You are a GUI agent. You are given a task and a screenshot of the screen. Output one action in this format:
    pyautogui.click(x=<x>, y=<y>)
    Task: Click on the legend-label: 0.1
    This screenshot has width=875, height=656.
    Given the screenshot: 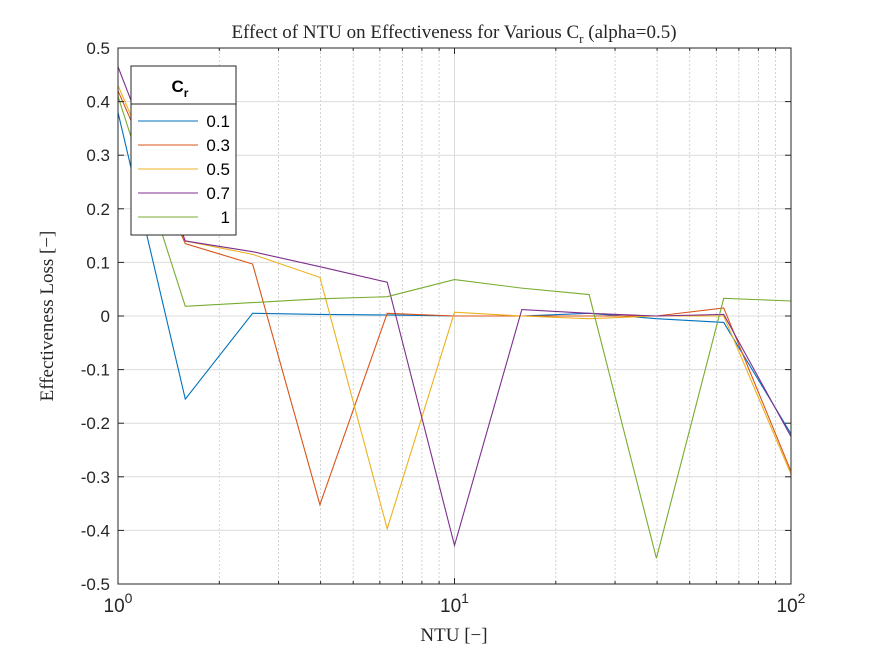 What is the action you would take?
    pyautogui.click(x=218, y=121)
    